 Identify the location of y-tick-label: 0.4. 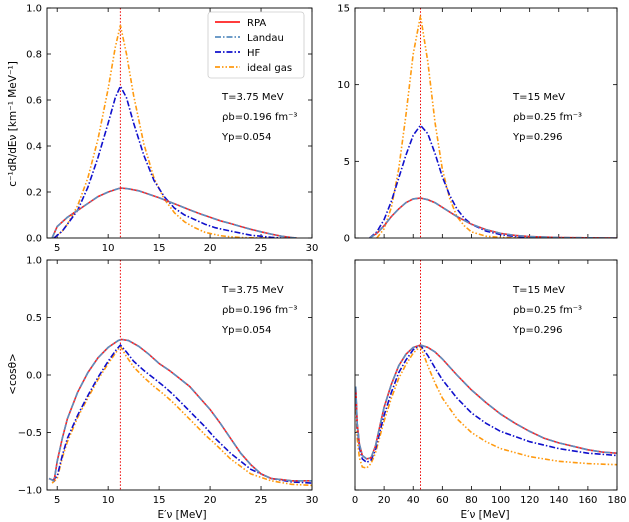
(34, 147).